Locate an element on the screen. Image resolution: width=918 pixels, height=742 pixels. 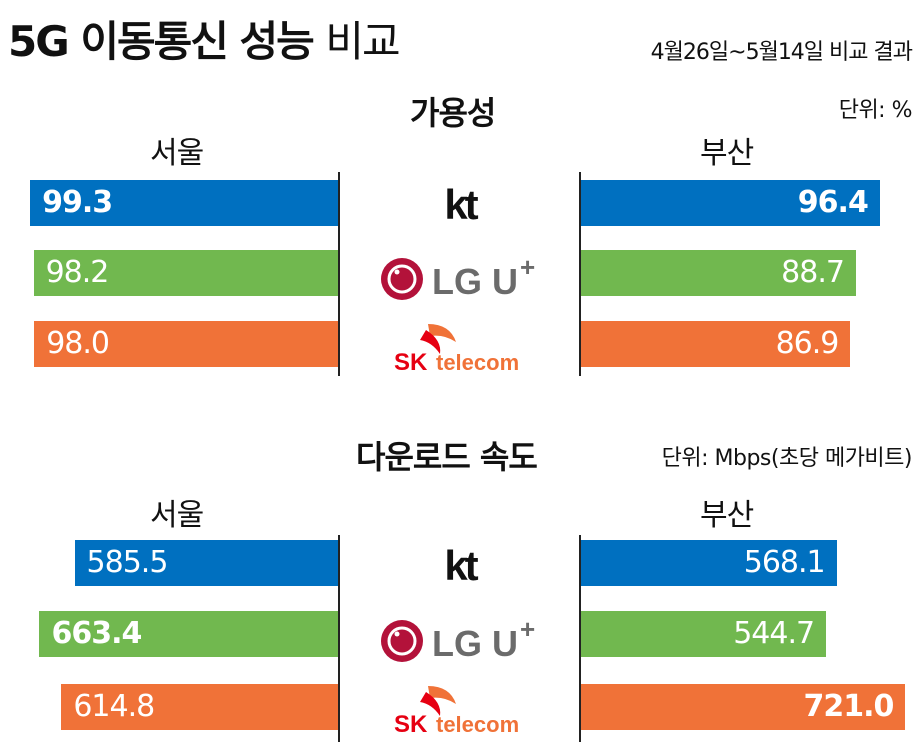
unit-label-availability: 단위: % is located at coordinates (875, 110).